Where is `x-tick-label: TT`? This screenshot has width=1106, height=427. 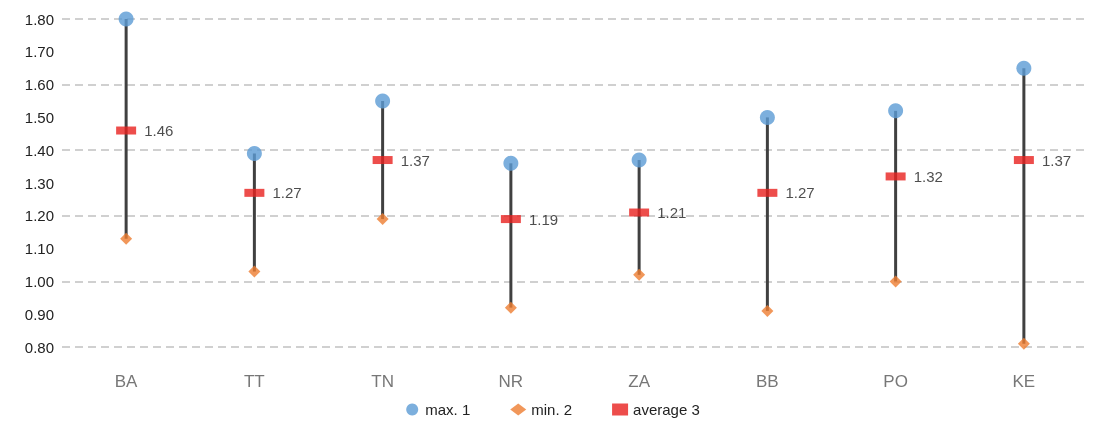
x-tick-label: TT is located at coordinates (254, 381).